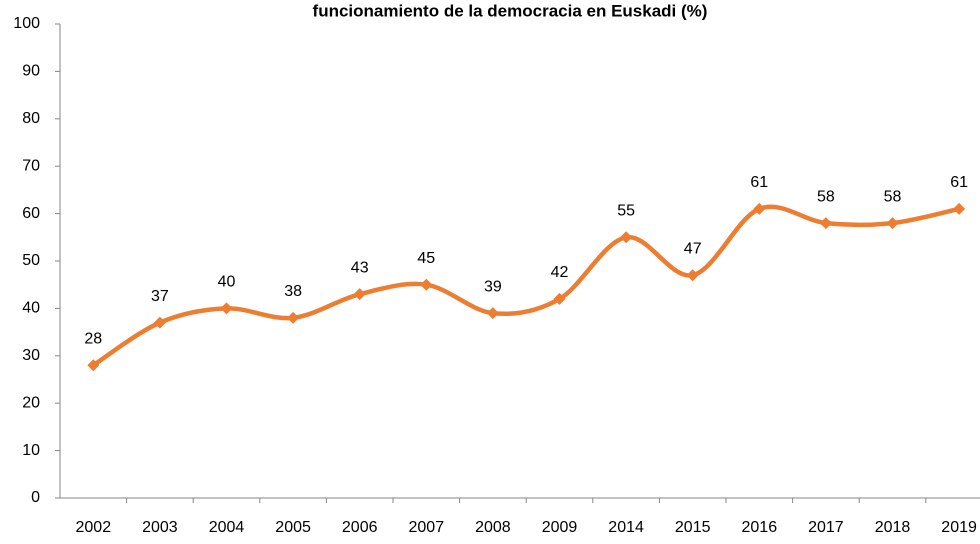 Image resolution: width=980 pixels, height=544 pixels. I want to click on y-tick-label: 40, so click(31, 308).